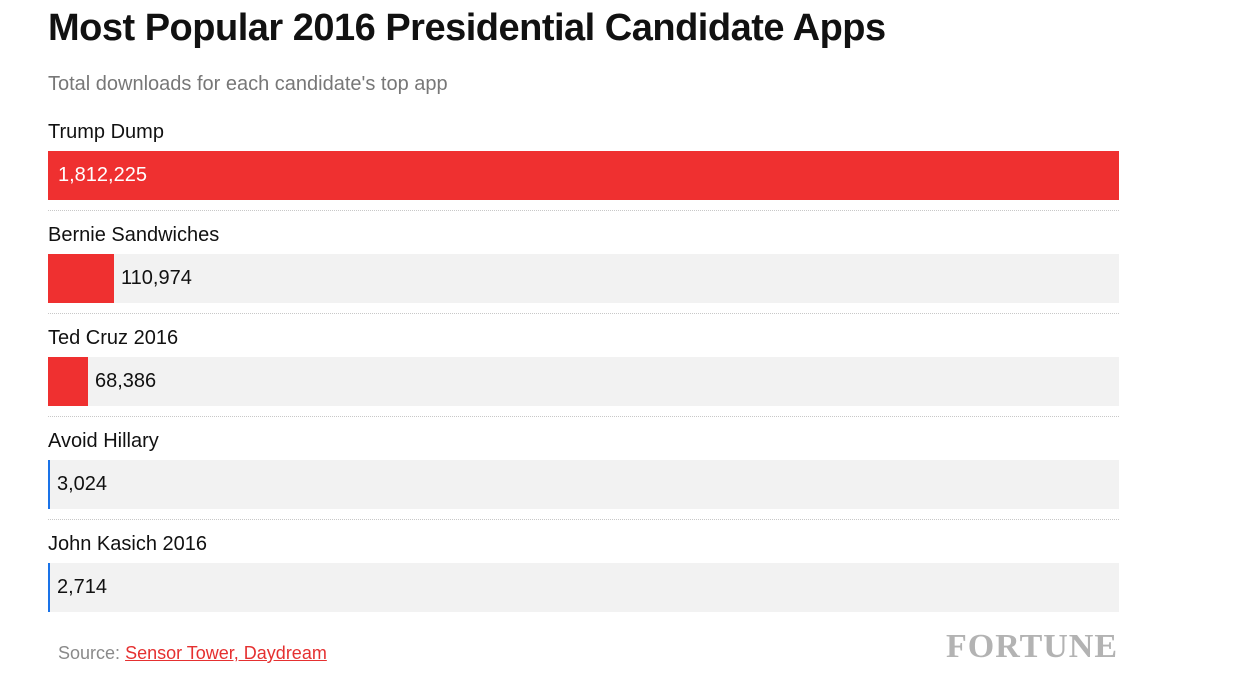  What do you see at coordinates (583, 587) in the screenshot?
I see `bar-track: 2,714` at bounding box center [583, 587].